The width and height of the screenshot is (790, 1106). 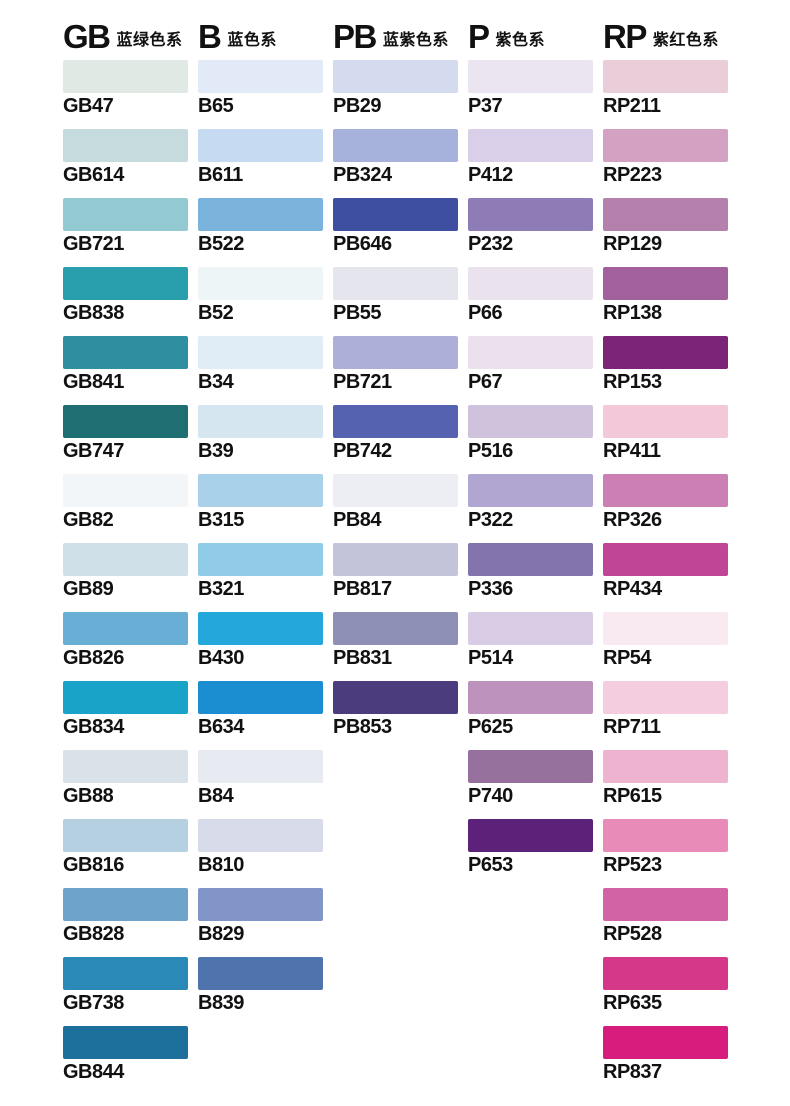 I want to click on color-swatch-p336, so click(x=530, y=559).